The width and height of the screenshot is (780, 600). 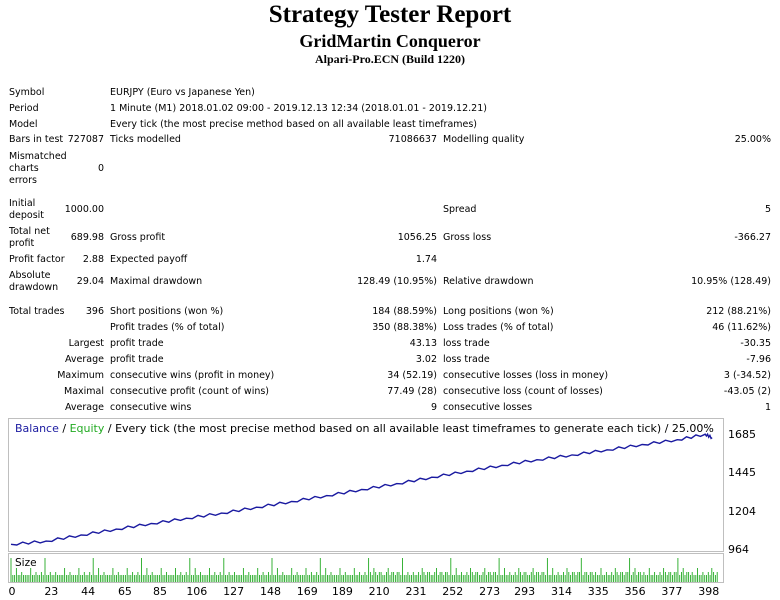 I want to click on payoff-value: 1.74, so click(x=426, y=259).